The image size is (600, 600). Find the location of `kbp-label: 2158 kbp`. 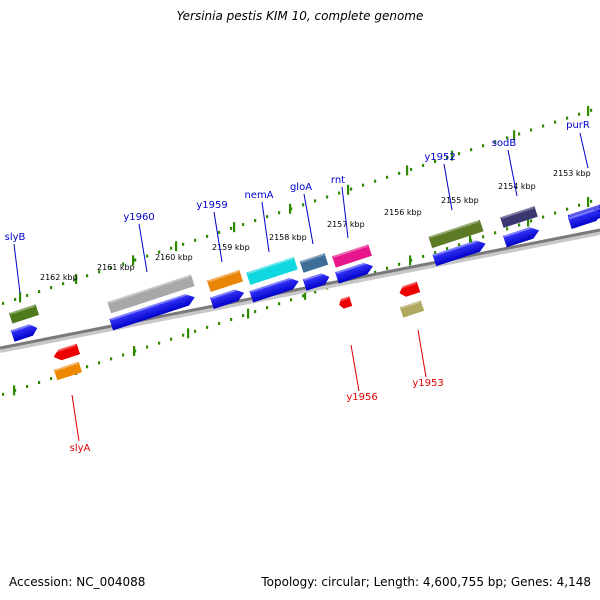

kbp-label: 2158 kbp is located at coordinates (288, 237).